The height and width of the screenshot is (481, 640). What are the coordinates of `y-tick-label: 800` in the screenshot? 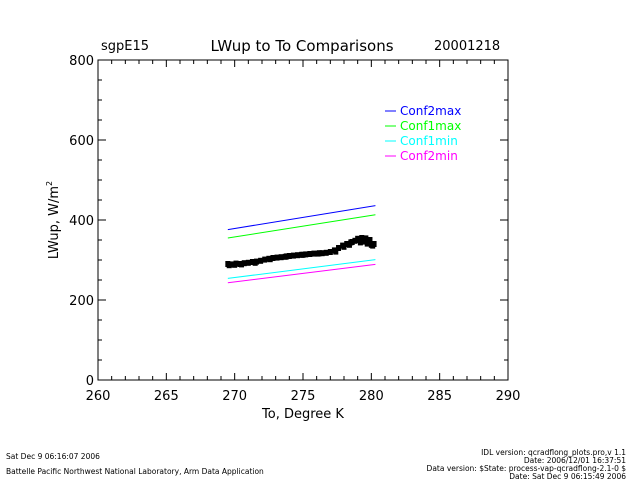 It's located at (81, 61).